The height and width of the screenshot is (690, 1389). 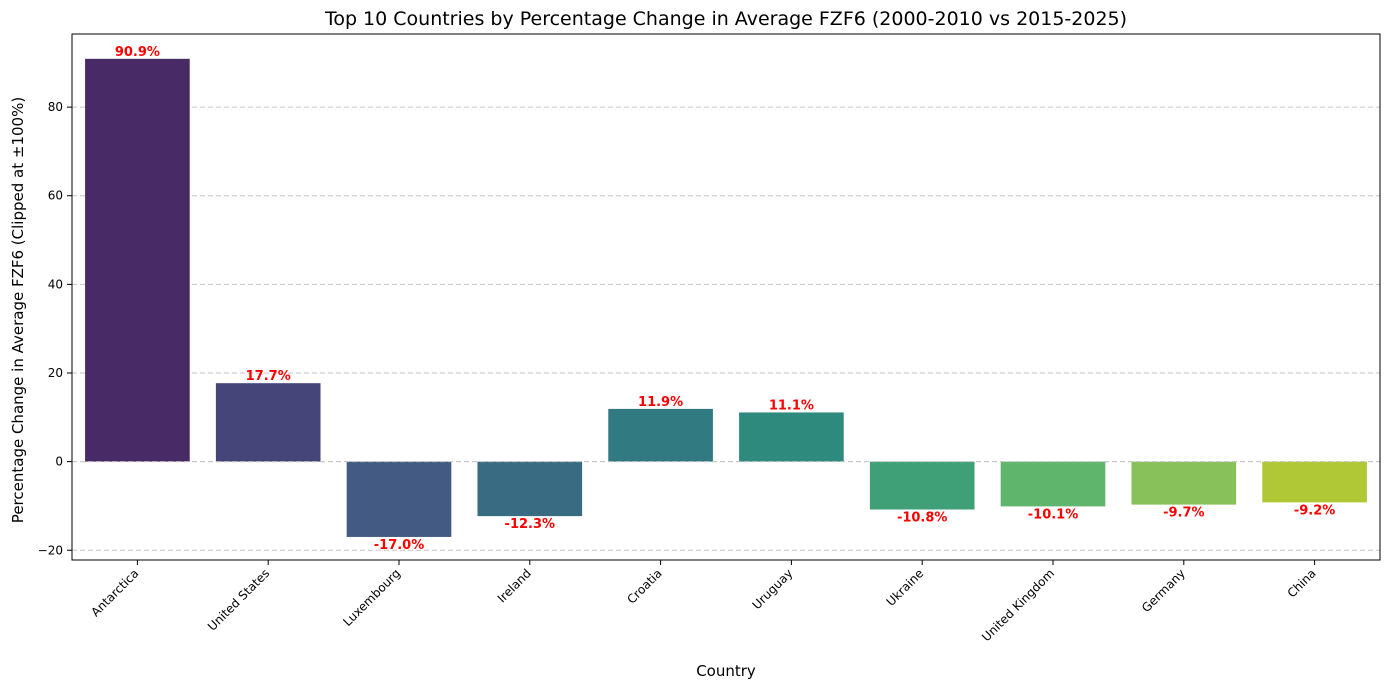 What do you see at coordinates (1163, 590) in the screenshot?
I see `x-tick-label: Germany` at bounding box center [1163, 590].